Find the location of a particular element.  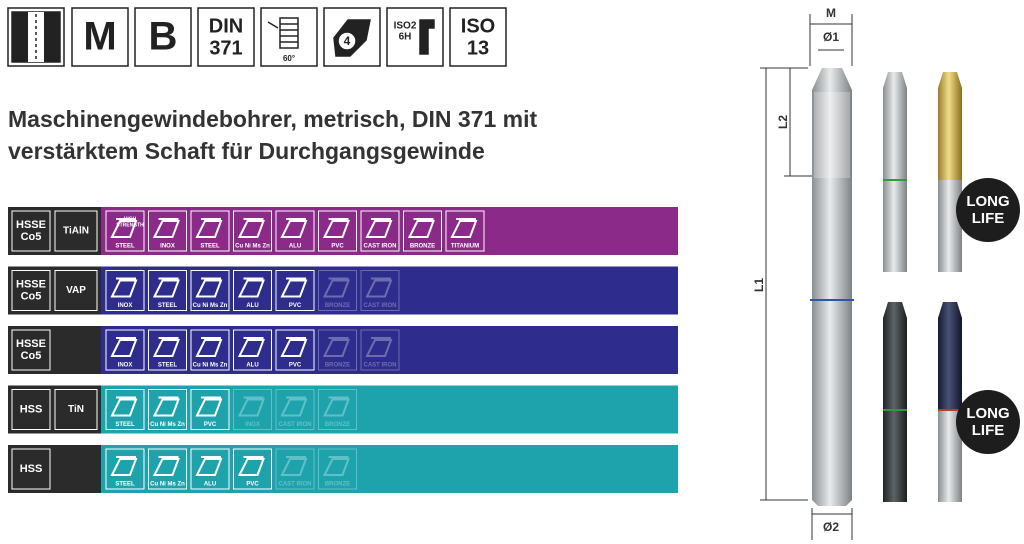

icon-label: TITANIUM is located at coordinates (465, 247).